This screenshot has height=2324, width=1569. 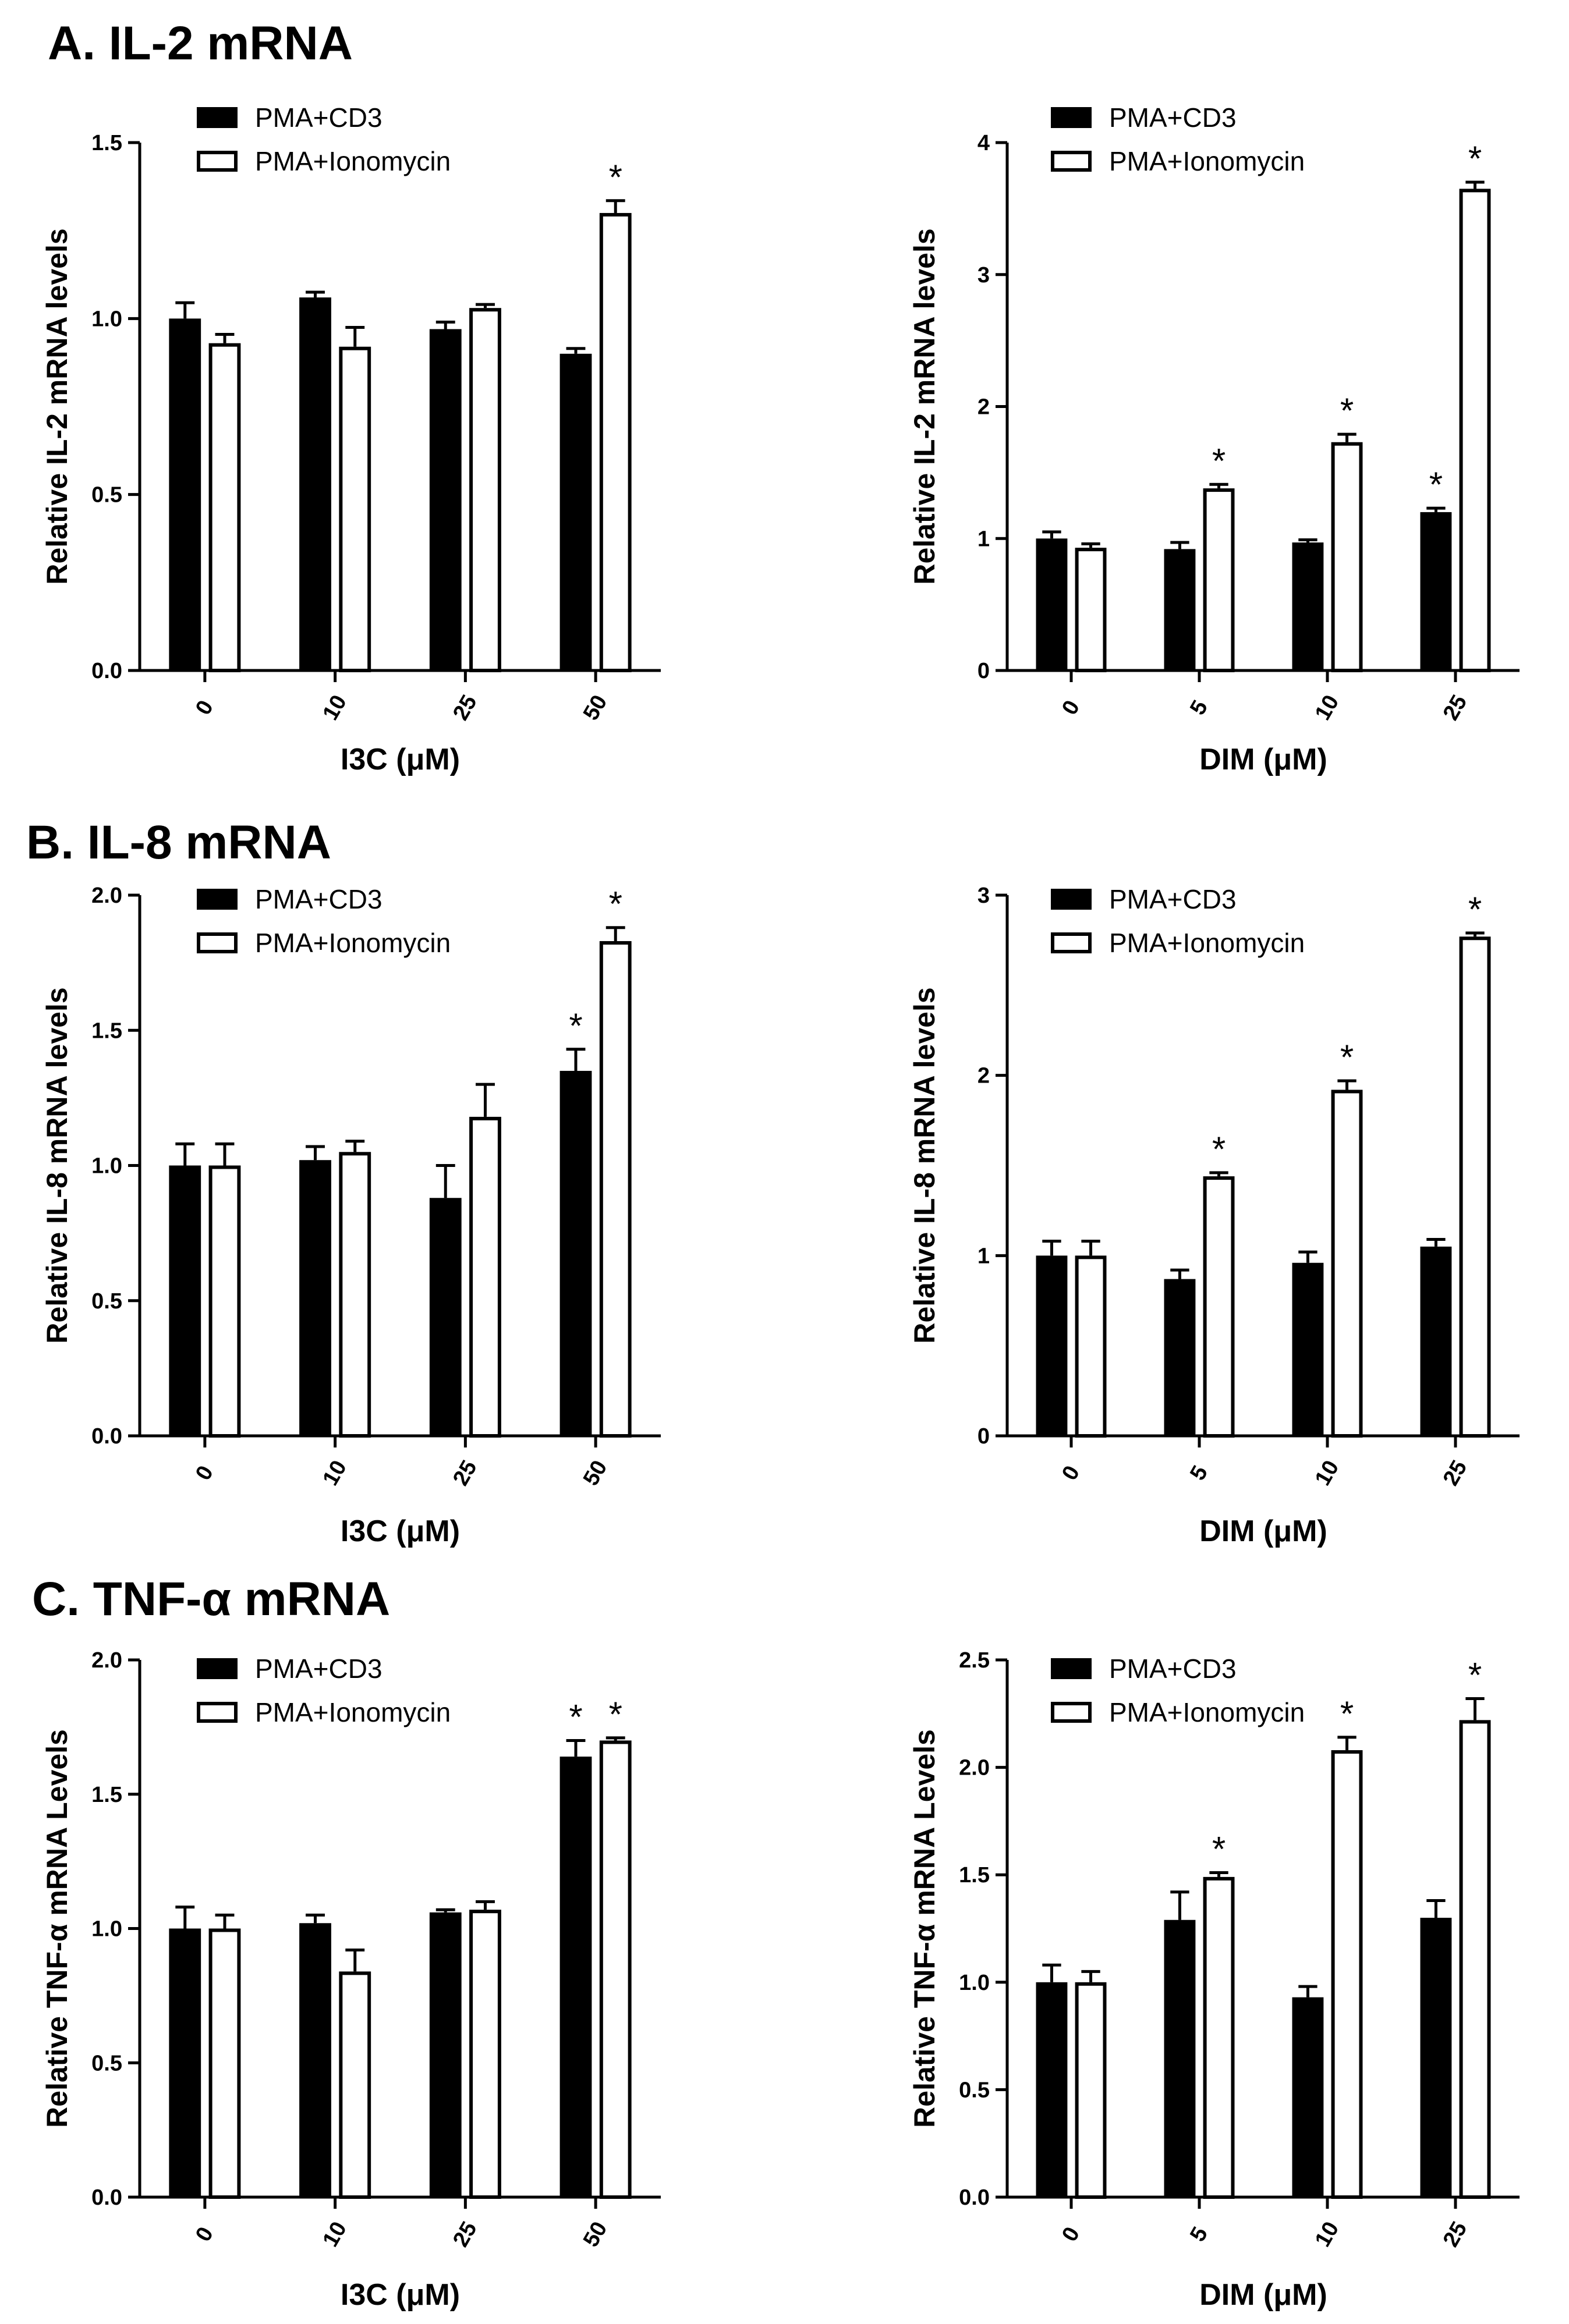 I want to click on chart3-x-tick-label: 10, so click(x=335, y=1473).